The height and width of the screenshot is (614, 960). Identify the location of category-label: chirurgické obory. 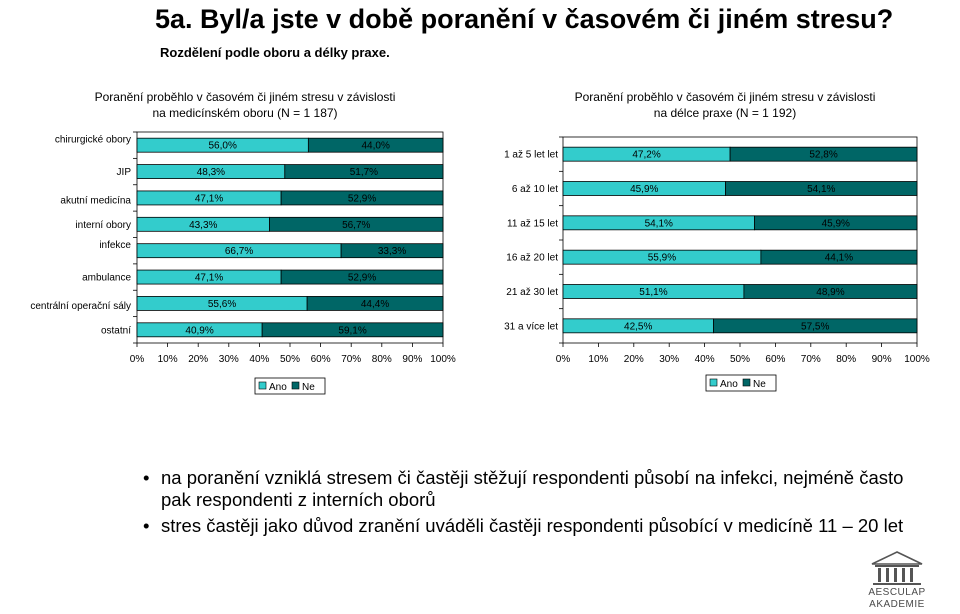
(93, 140).